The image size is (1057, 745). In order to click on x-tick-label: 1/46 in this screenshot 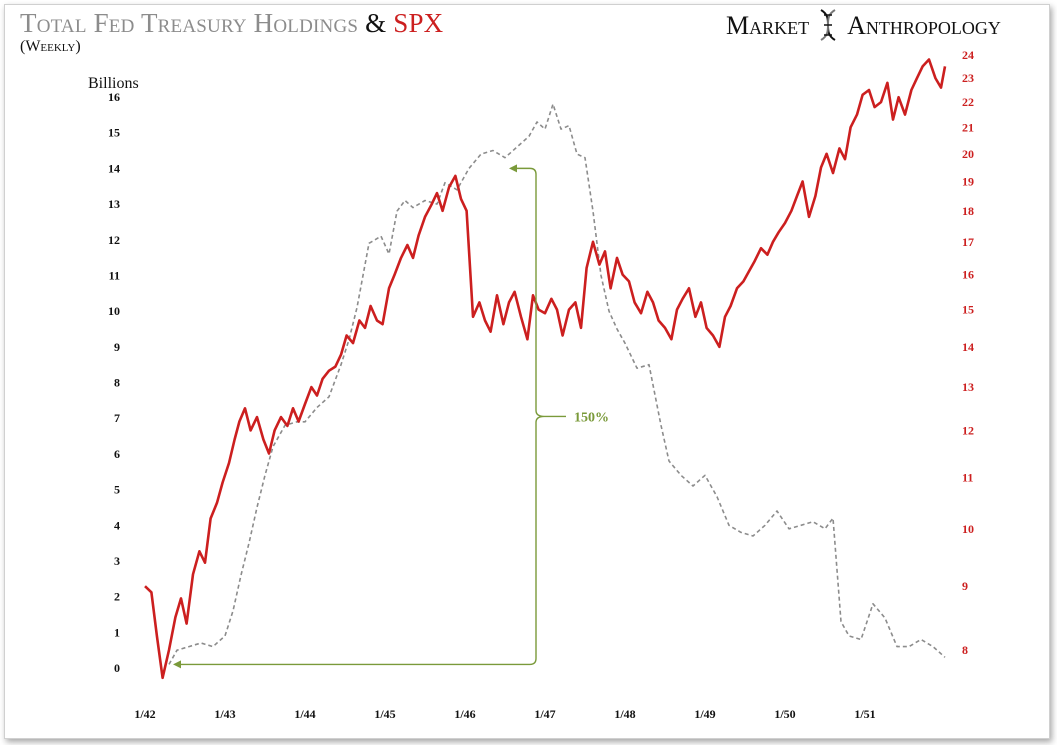, I will do `click(464, 714)`.